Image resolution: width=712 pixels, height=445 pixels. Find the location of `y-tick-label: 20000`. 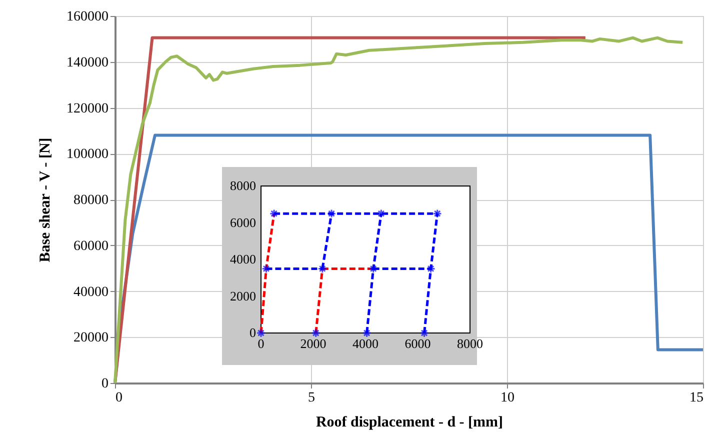

y-tick-label: 20000 is located at coordinates (91, 338).